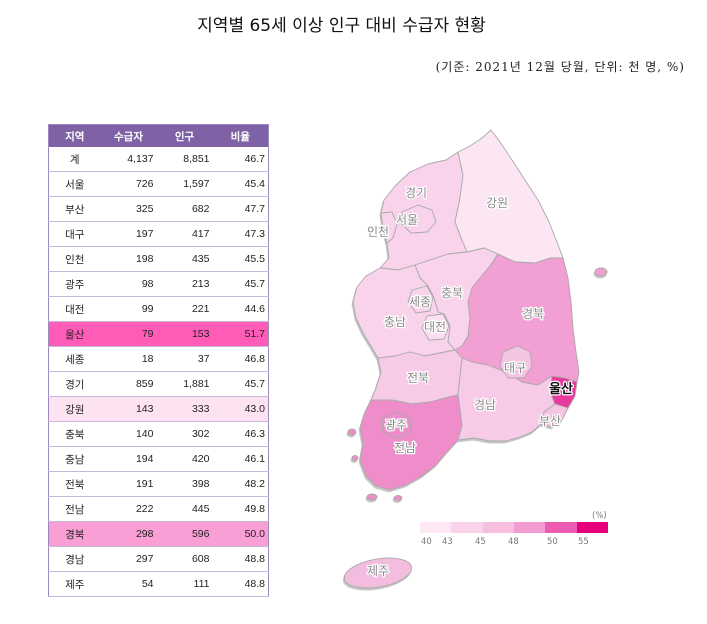 This screenshot has height=624, width=707. Describe the element at coordinates (240, 259) in the screenshot. I see `cell-ratio: 45.5` at that location.